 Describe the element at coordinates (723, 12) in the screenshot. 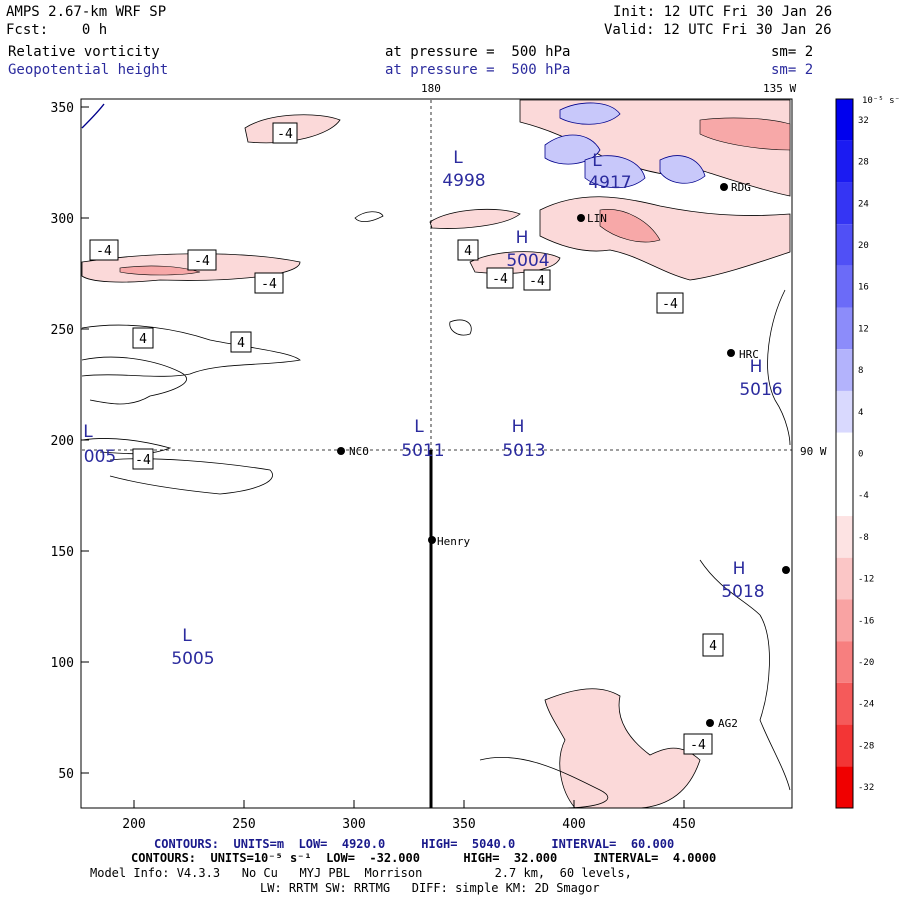

I see `init-time: Init: 12 UTC Fri 30 Jan 26` at that location.